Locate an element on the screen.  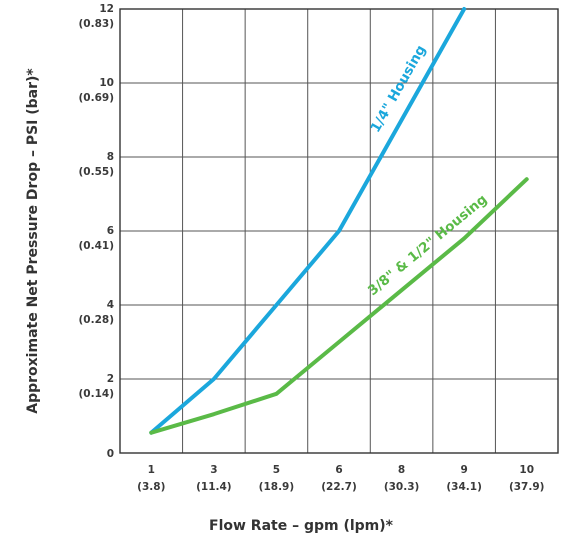
x-tick-lpm: (18.9) is located at coordinates (277, 487).